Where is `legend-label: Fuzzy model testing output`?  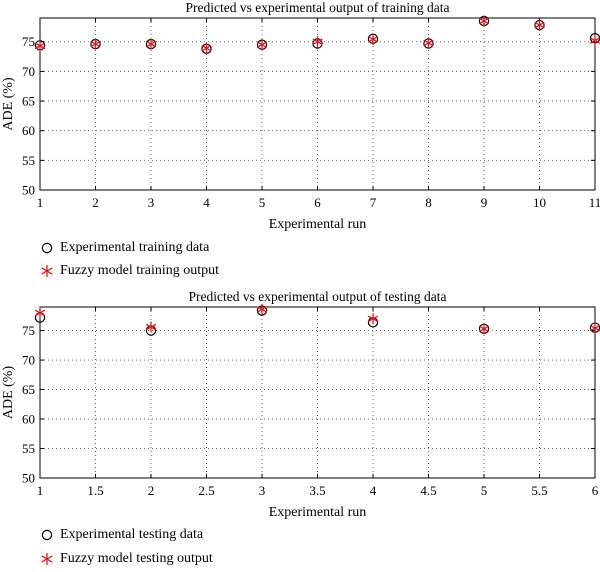
legend-label: Fuzzy model testing output is located at coordinates (136, 558).